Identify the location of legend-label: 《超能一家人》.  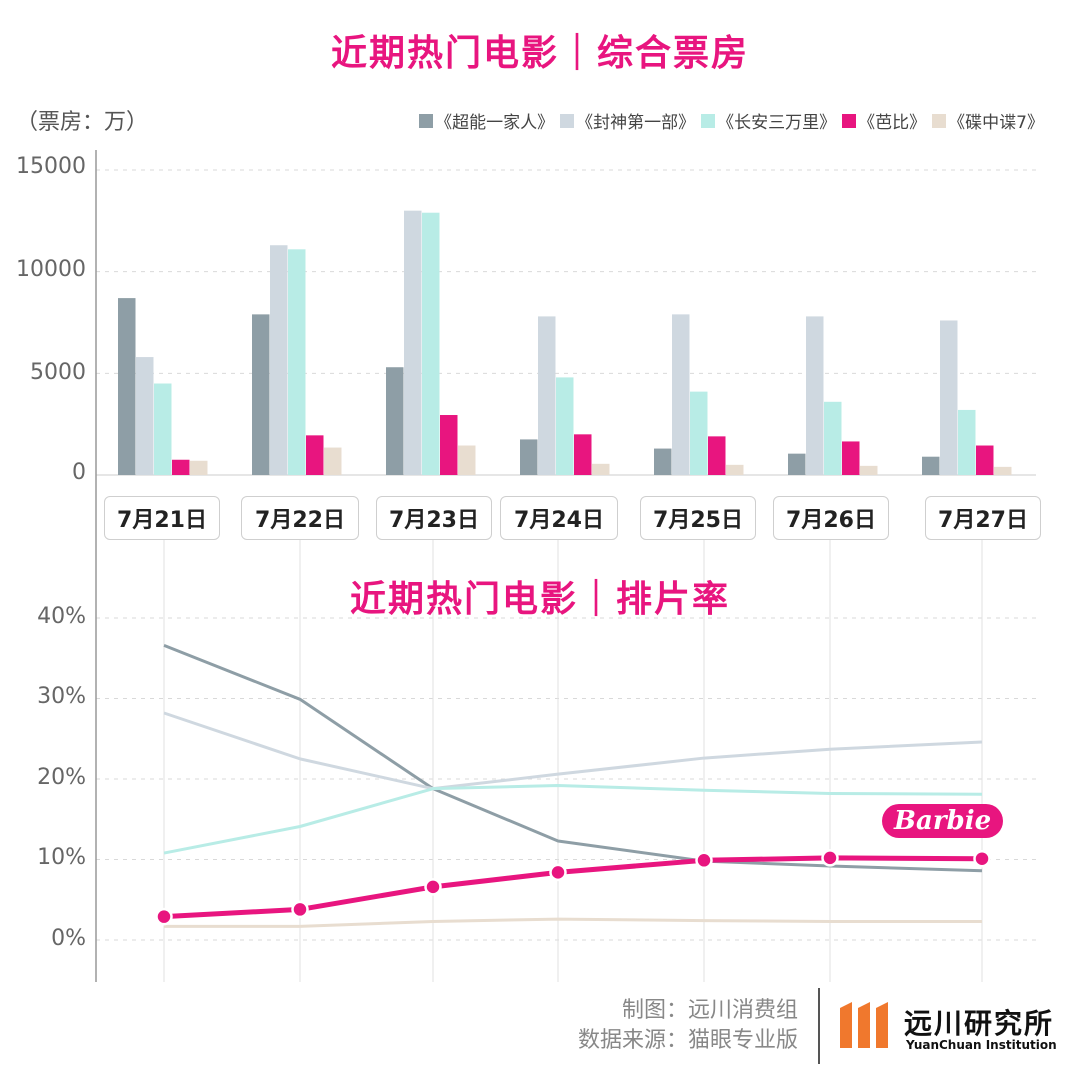
(495, 123).